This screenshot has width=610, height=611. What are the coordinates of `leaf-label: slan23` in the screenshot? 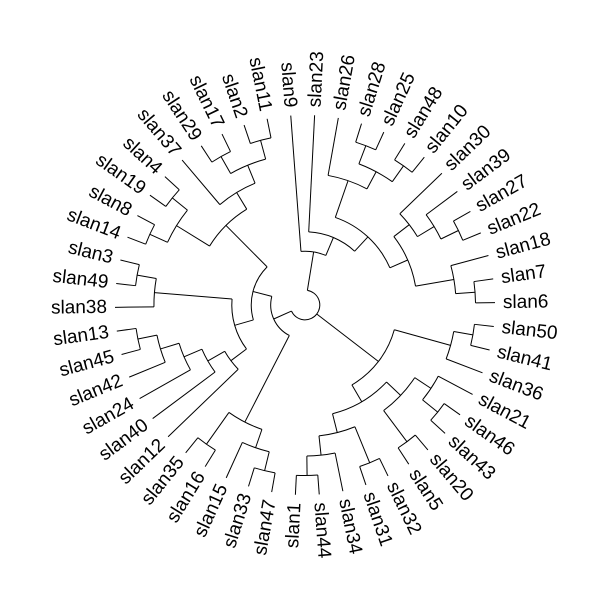 It's located at (317, 79).